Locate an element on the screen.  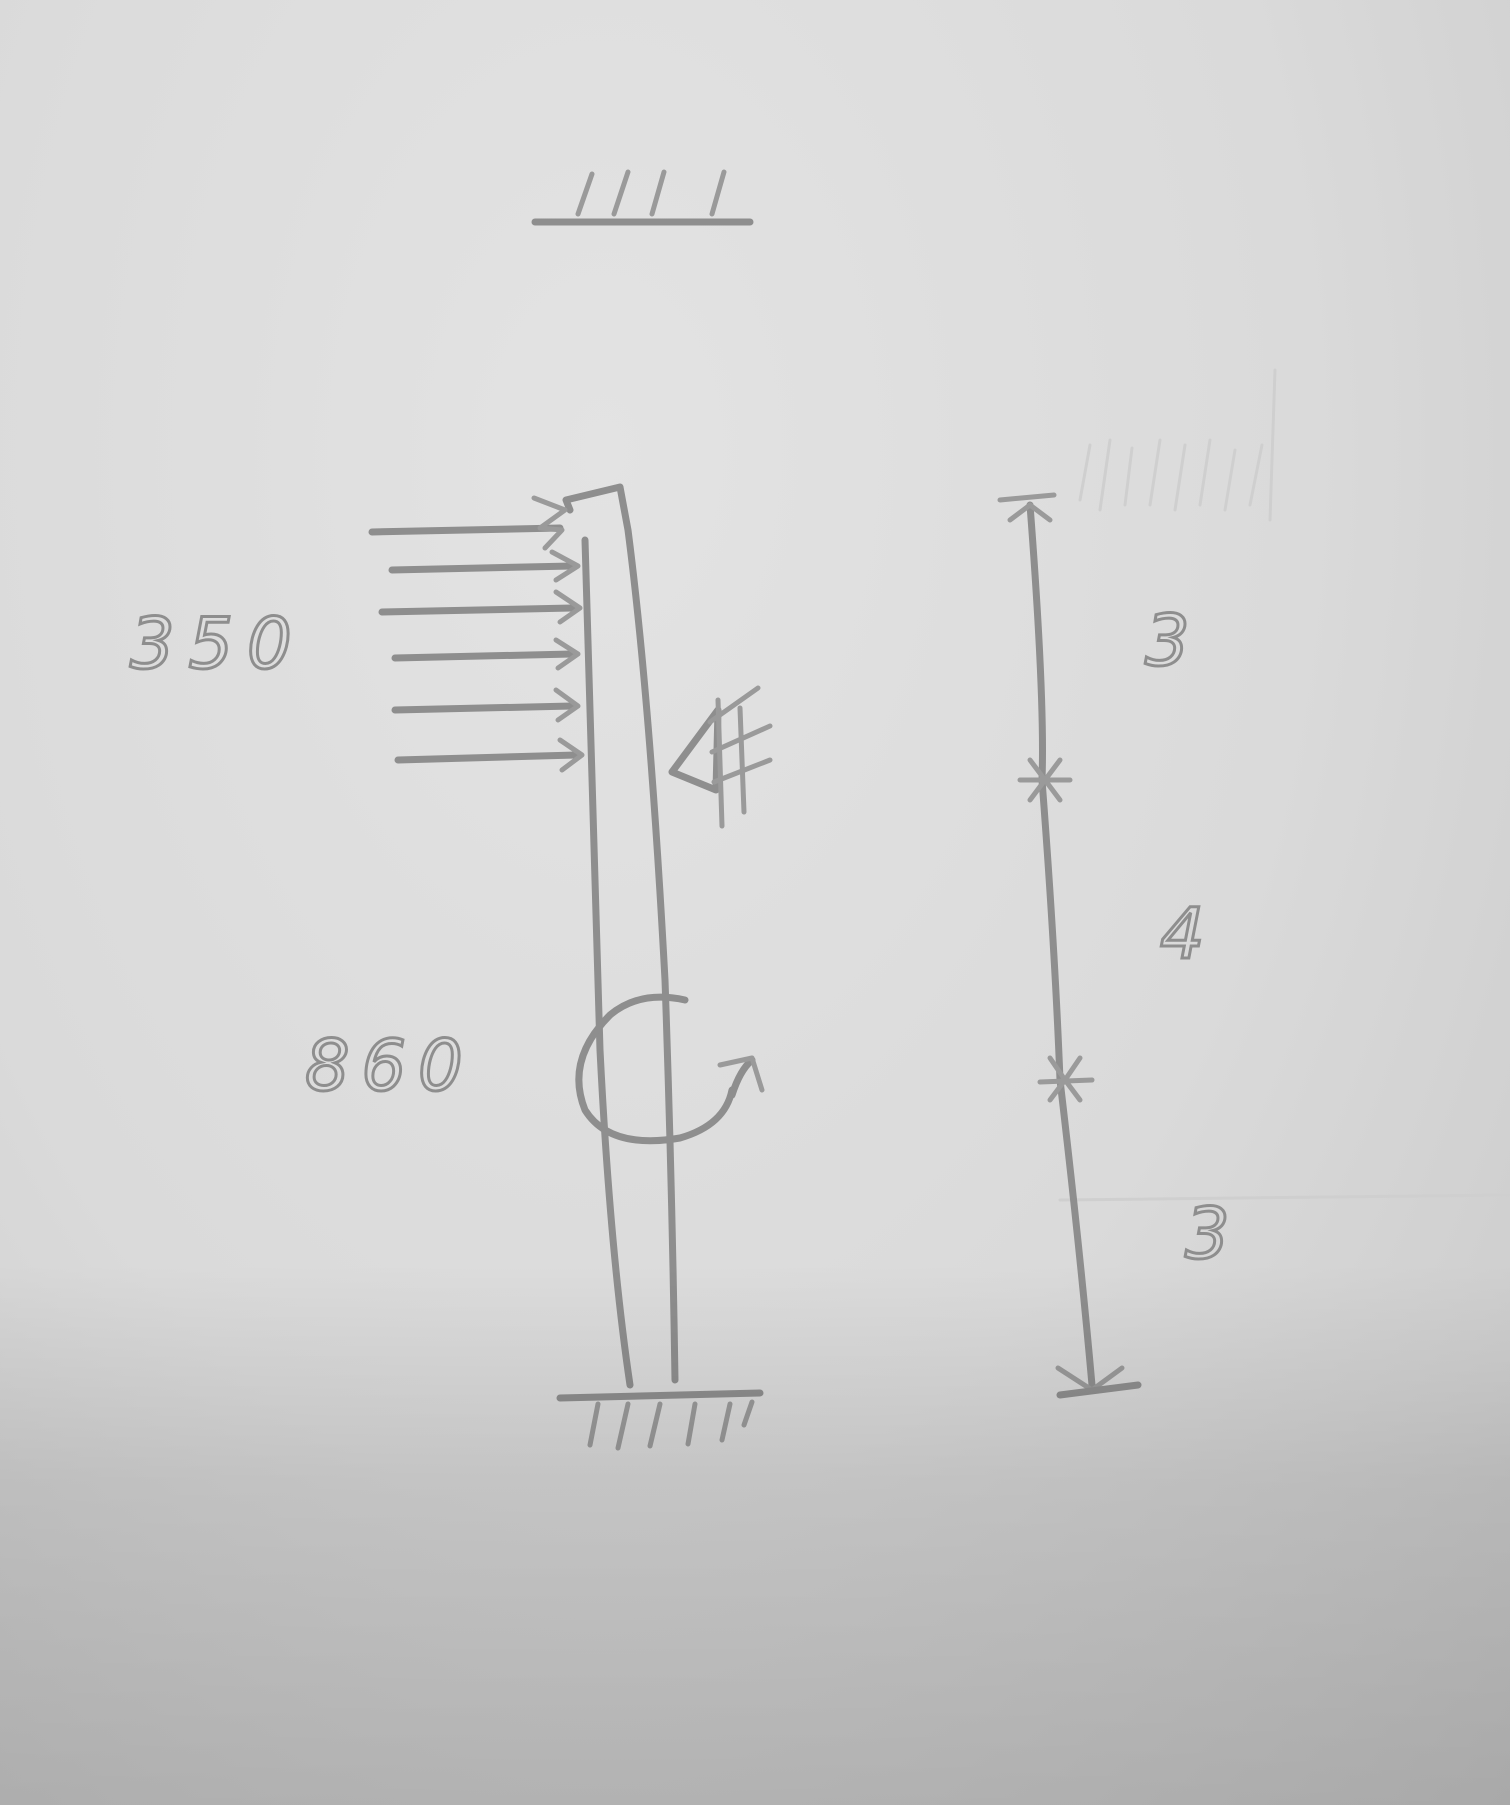
dimension-line is located at coordinates (1069, 945).